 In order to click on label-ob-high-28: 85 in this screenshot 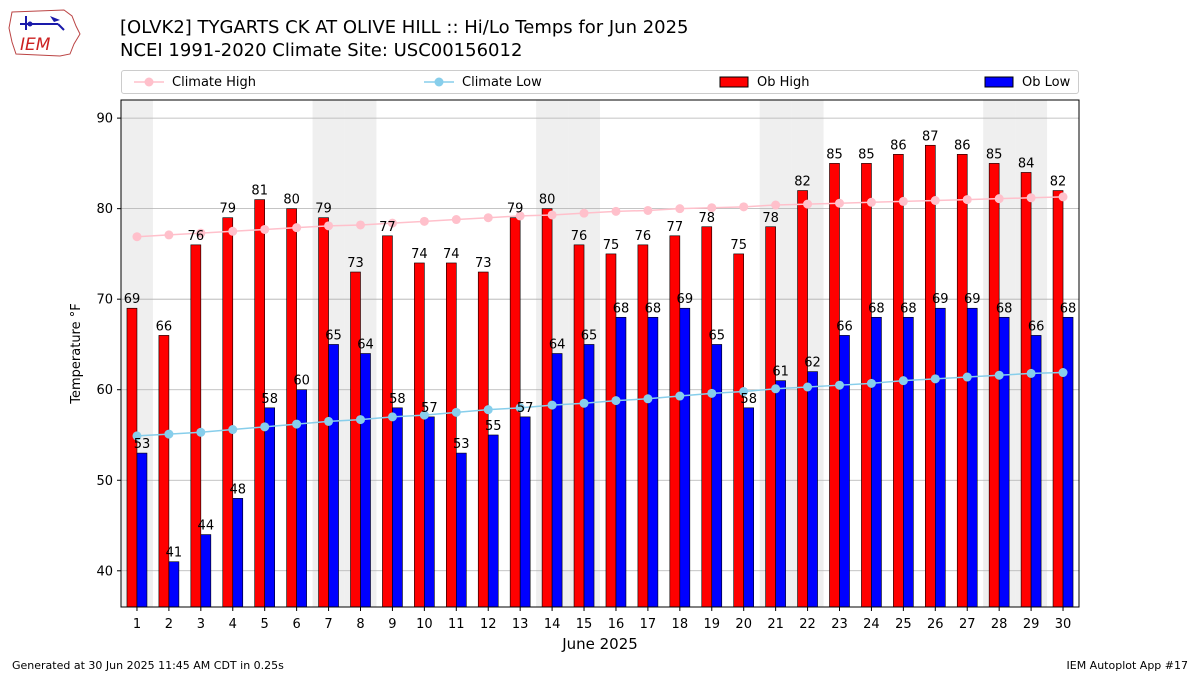, I will do `click(994, 154)`.